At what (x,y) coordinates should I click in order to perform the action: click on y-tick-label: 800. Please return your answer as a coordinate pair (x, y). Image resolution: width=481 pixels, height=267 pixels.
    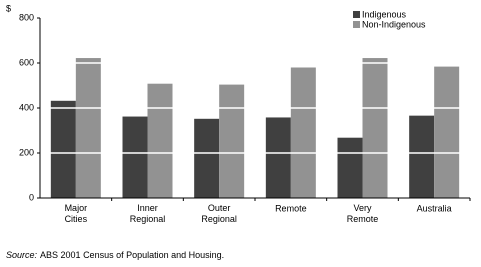
    Looking at the image, I should click on (26, 17).